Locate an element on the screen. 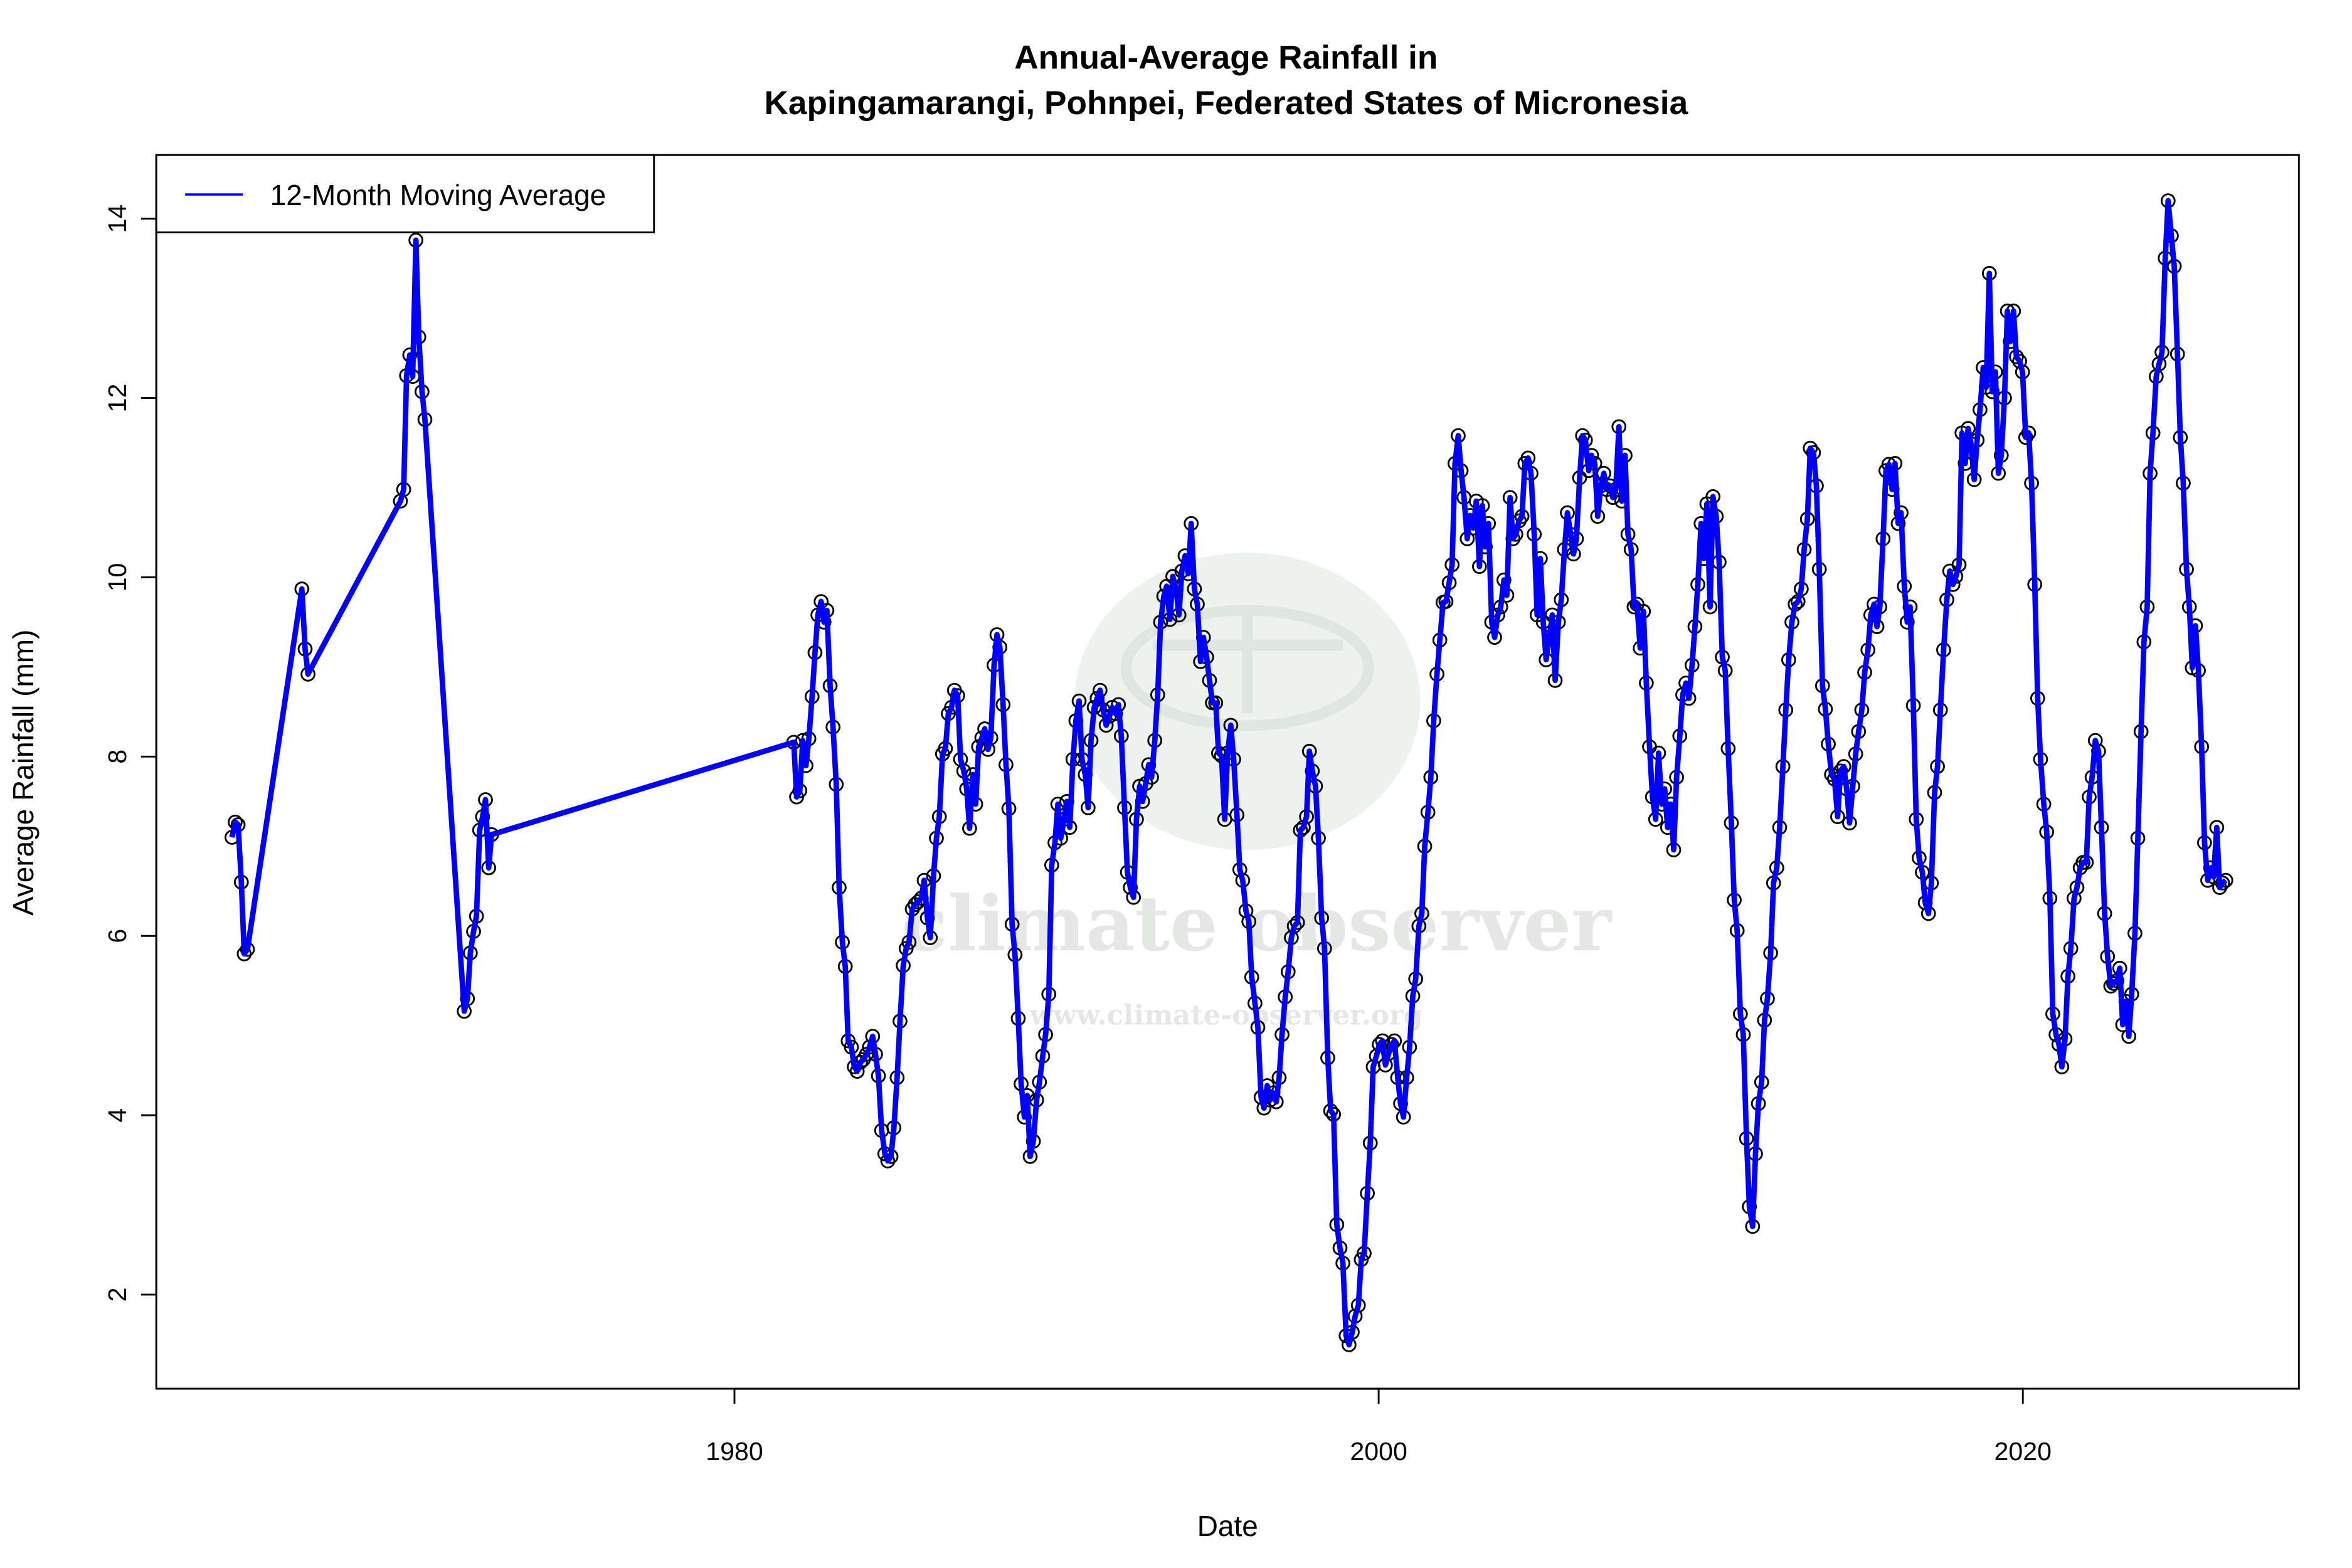 This screenshot has height=1568, width=2352. data-point is located at coordinates (2222, 884).